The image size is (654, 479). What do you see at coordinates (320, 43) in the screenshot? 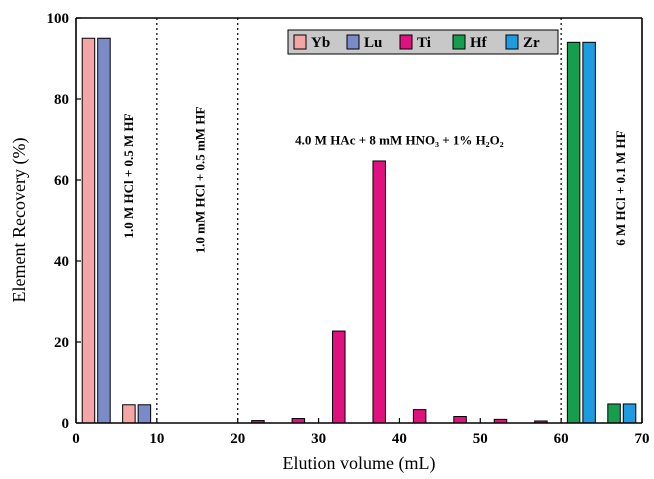
I see `legend-label-yb: Yb` at bounding box center [320, 43].